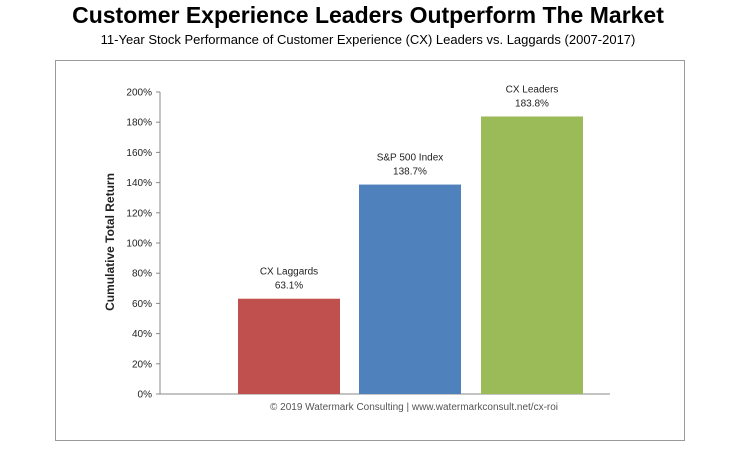 This screenshot has height=461, width=736. Describe the element at coordinates (142, 334) in the screenshot. I see `y-tick-label: 40%` at that location.